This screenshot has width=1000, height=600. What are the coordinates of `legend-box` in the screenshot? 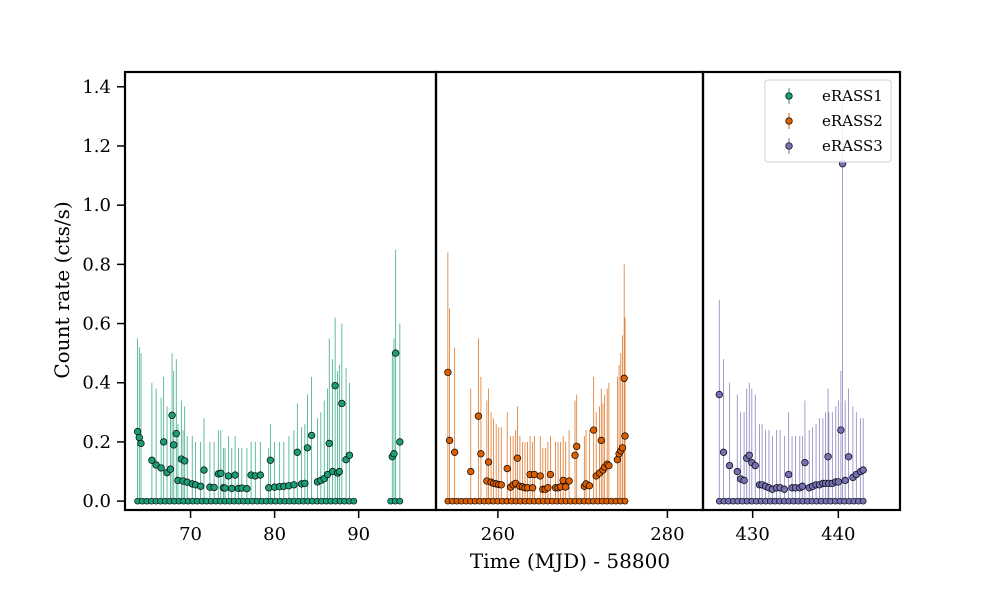 It's located at (828, 121).